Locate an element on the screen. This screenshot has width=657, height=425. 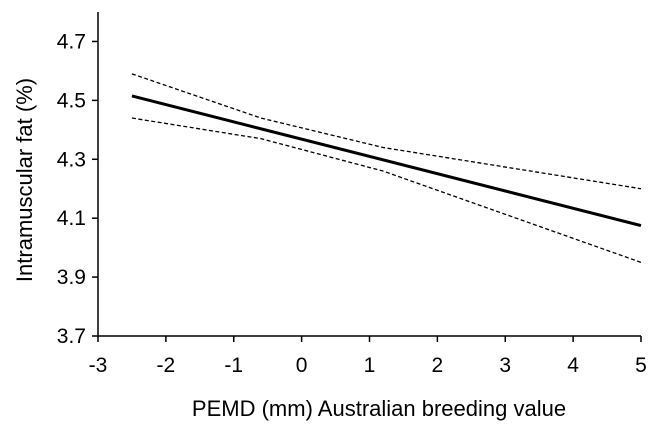
y-axis-title: Intramuscular fat (%) is located at coordinates (24, 180).